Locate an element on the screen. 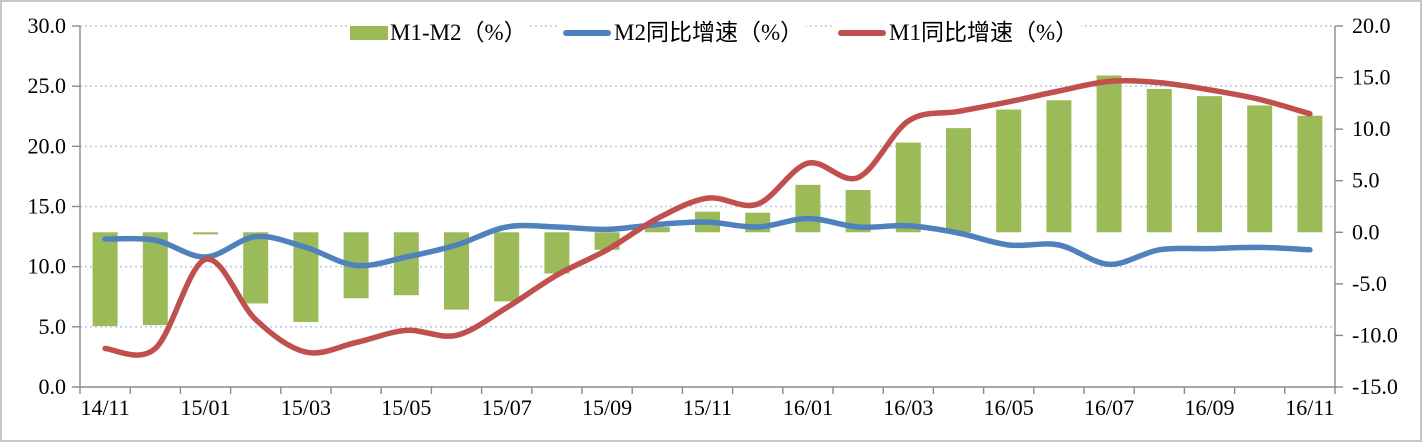  left-axis-tick-label: 10.0 is located at coordinates (47, 266).